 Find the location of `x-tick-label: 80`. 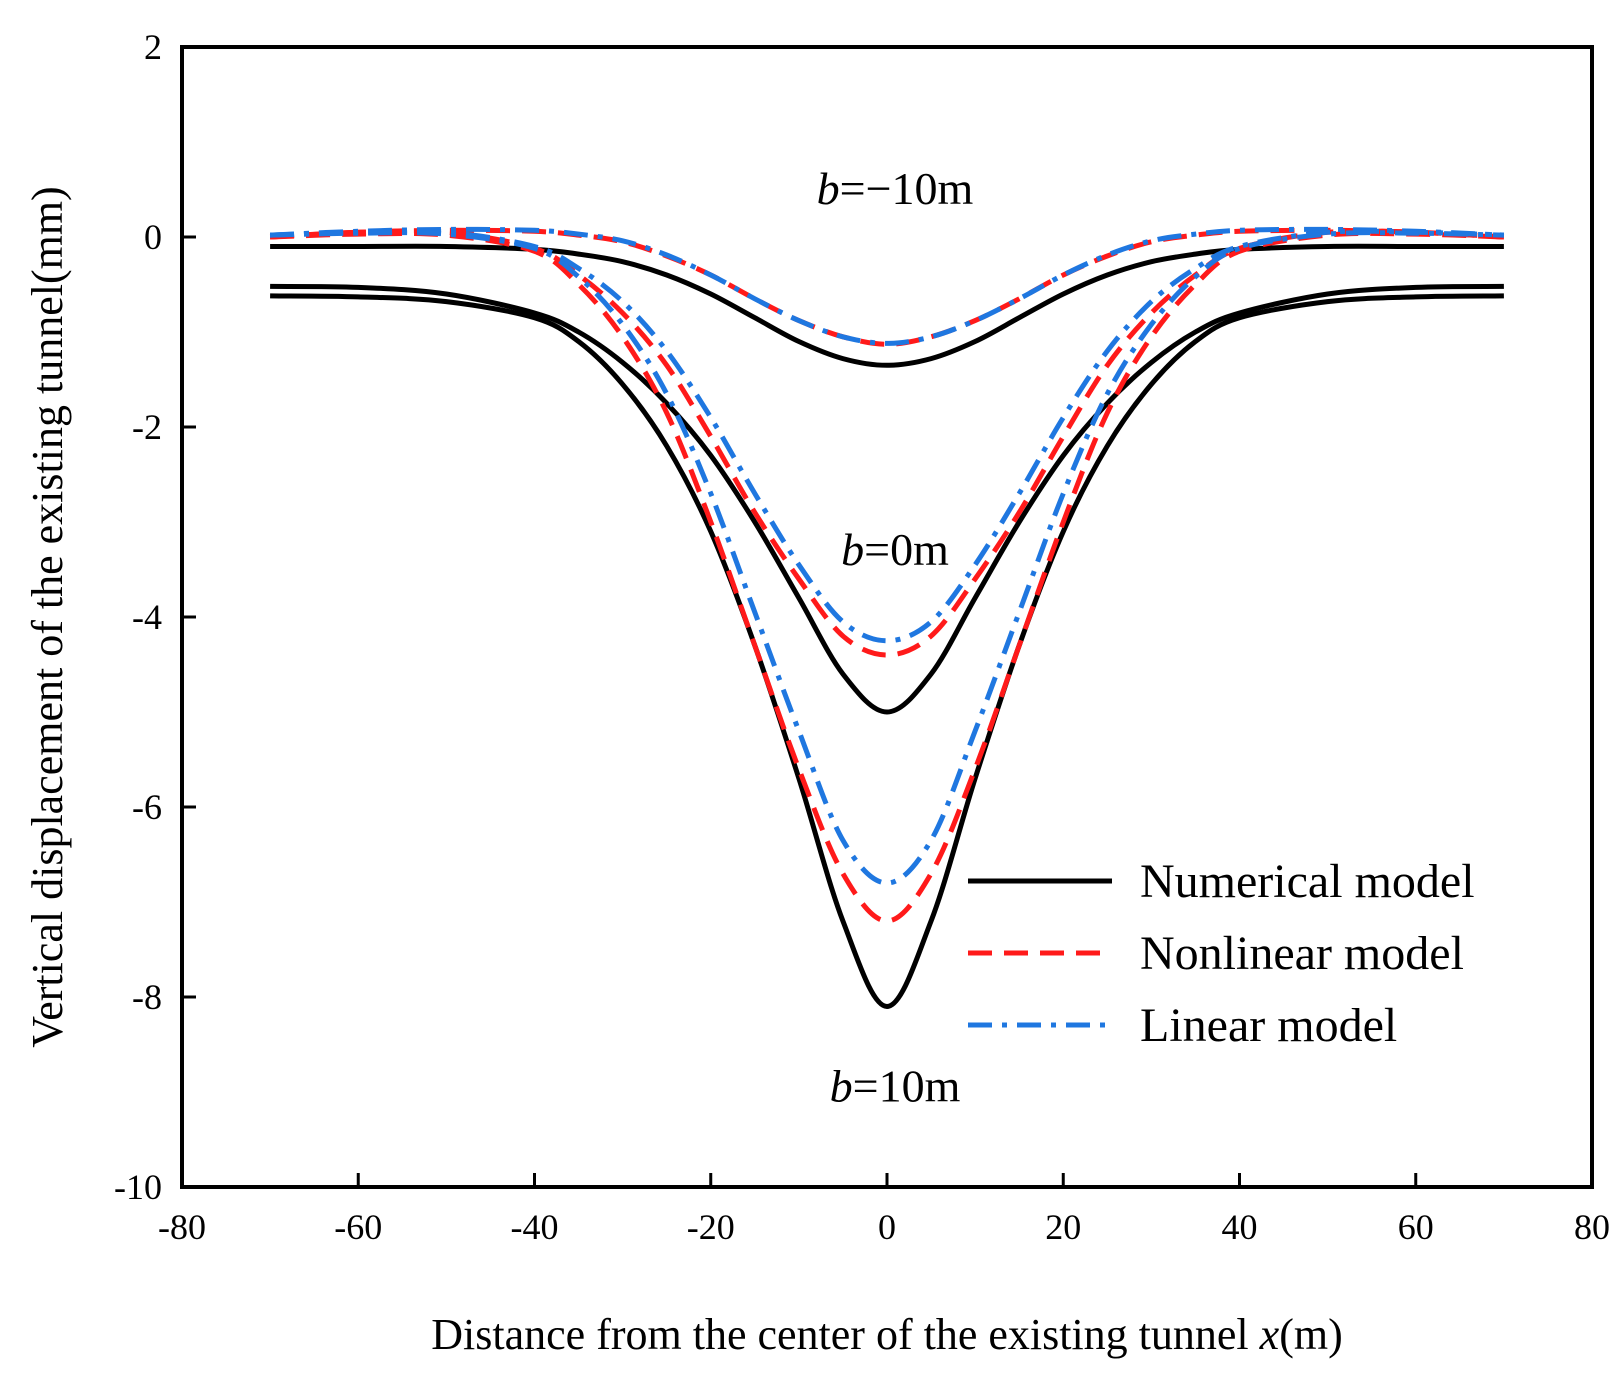

x-tick-label: 80 is located at coordinates (1592, 1227).